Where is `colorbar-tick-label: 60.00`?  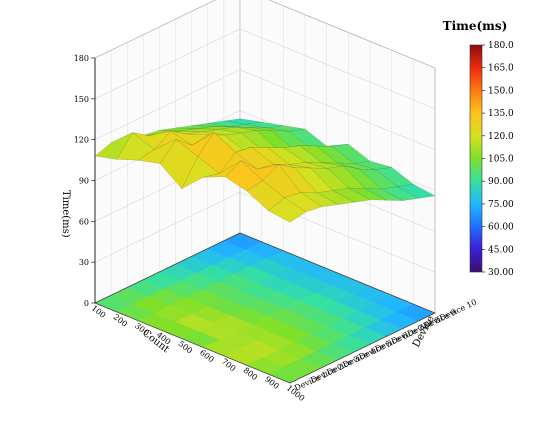 colorbar-tick-label: 60.00 is located at coordinates (501, 228).